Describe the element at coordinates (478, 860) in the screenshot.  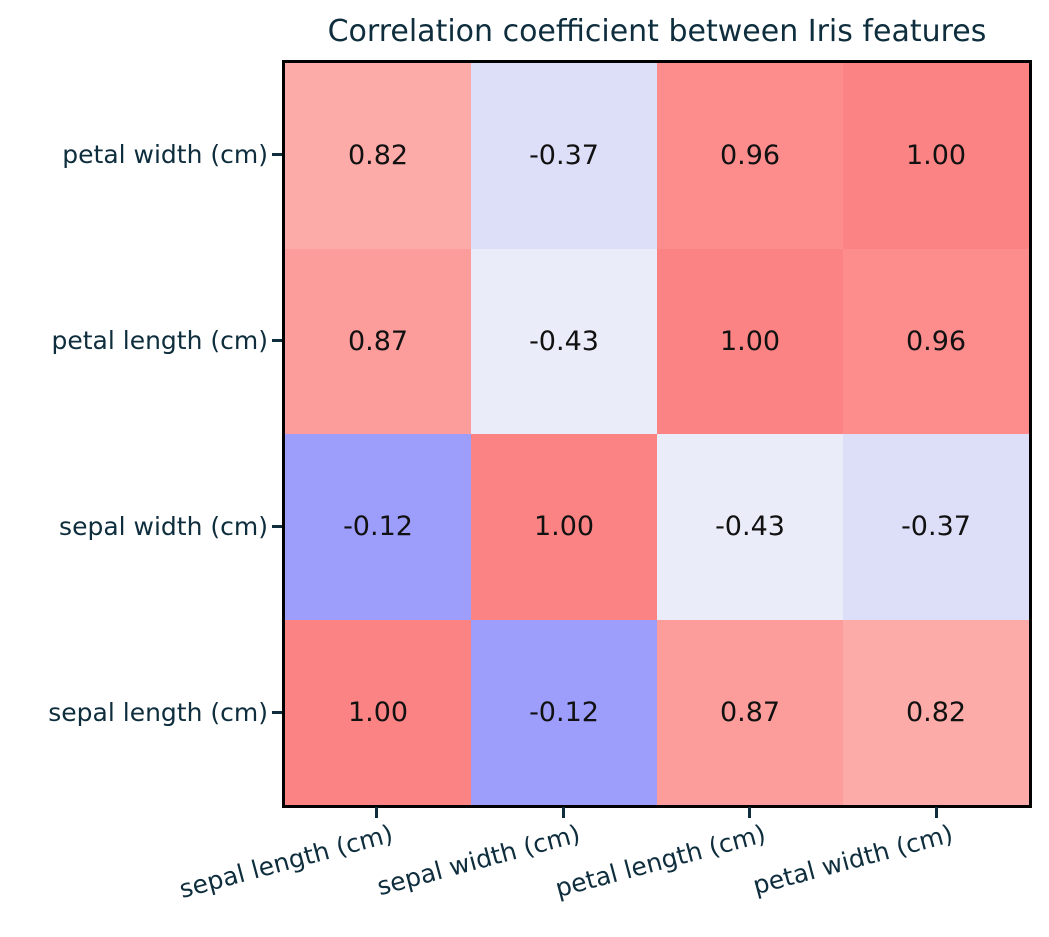
I see `x-tick-label-sepal-width: sepal width (cm)` at that location.